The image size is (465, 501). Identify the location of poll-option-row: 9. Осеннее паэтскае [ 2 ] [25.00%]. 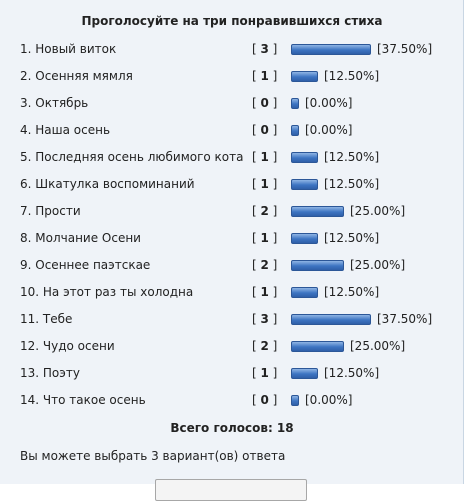
(232, 265).